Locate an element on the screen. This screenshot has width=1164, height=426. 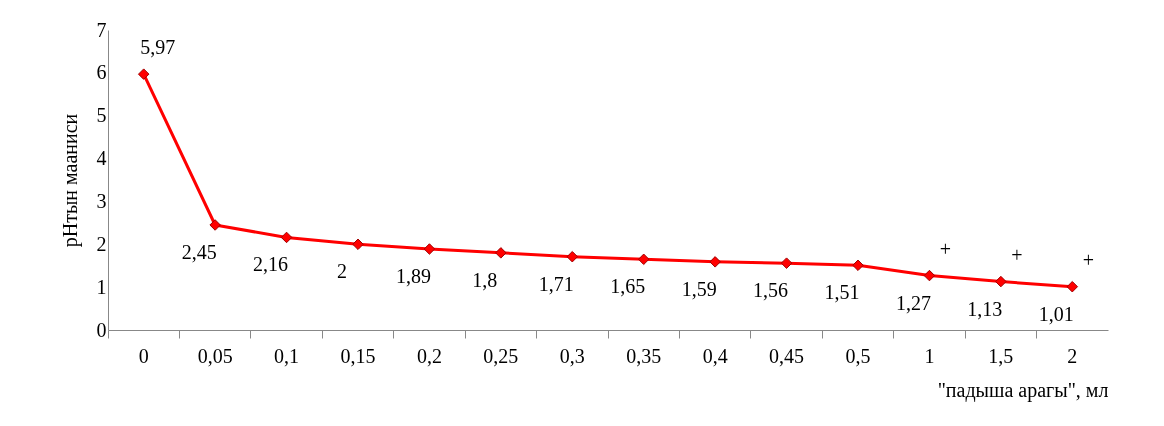
x-axis-title: "падыша арагы", мл is located at coordinates (1023, 390).